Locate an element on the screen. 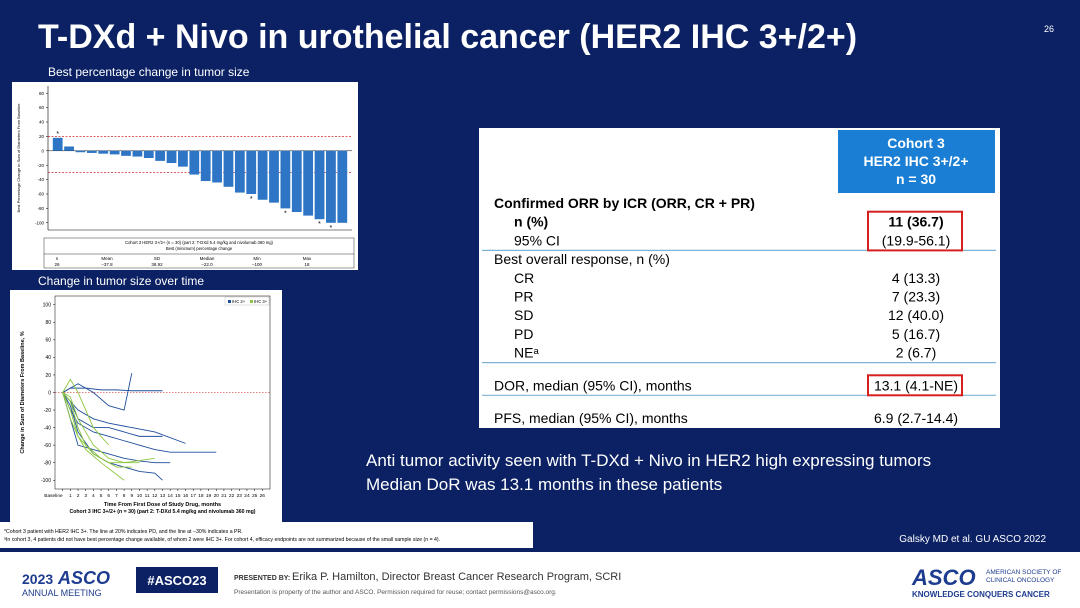 The image size is (1080, 608). stats-column: SD is located at coordinates (157, 258).